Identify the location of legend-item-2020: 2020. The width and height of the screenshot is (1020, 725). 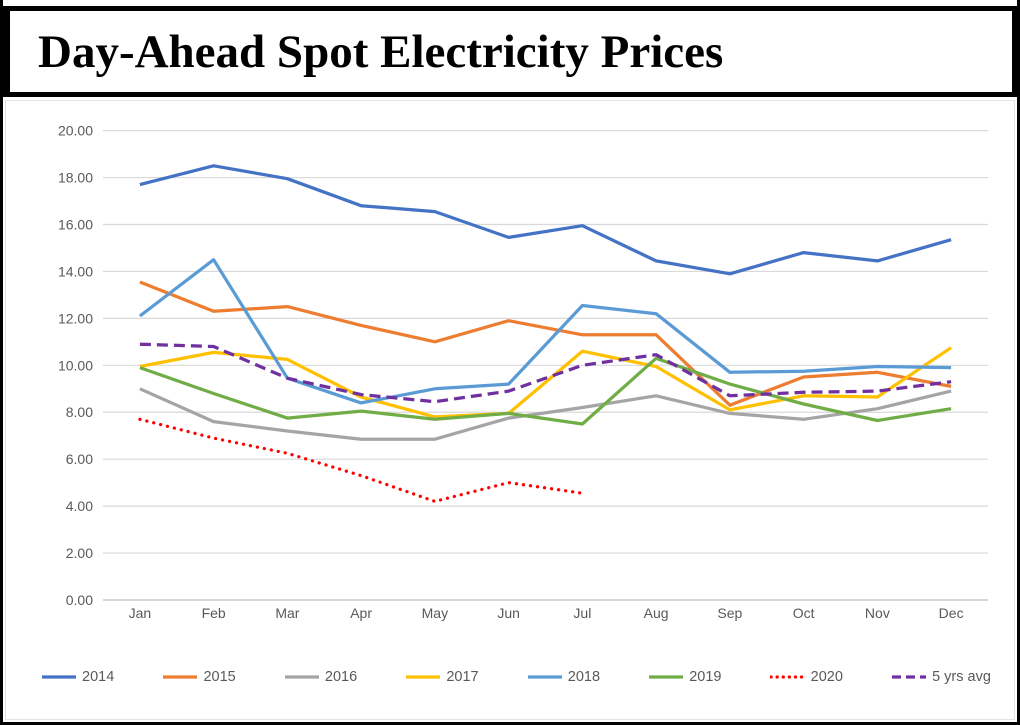
(806, 677).